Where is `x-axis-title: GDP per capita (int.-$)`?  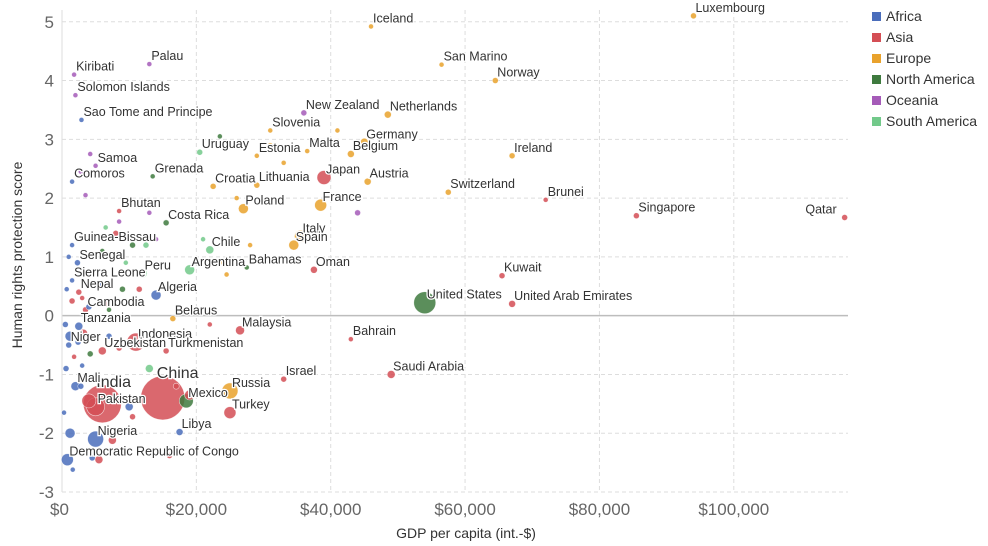
x-axis-title: GDP per capita (int.-$) is located at coordinates (466, 533).